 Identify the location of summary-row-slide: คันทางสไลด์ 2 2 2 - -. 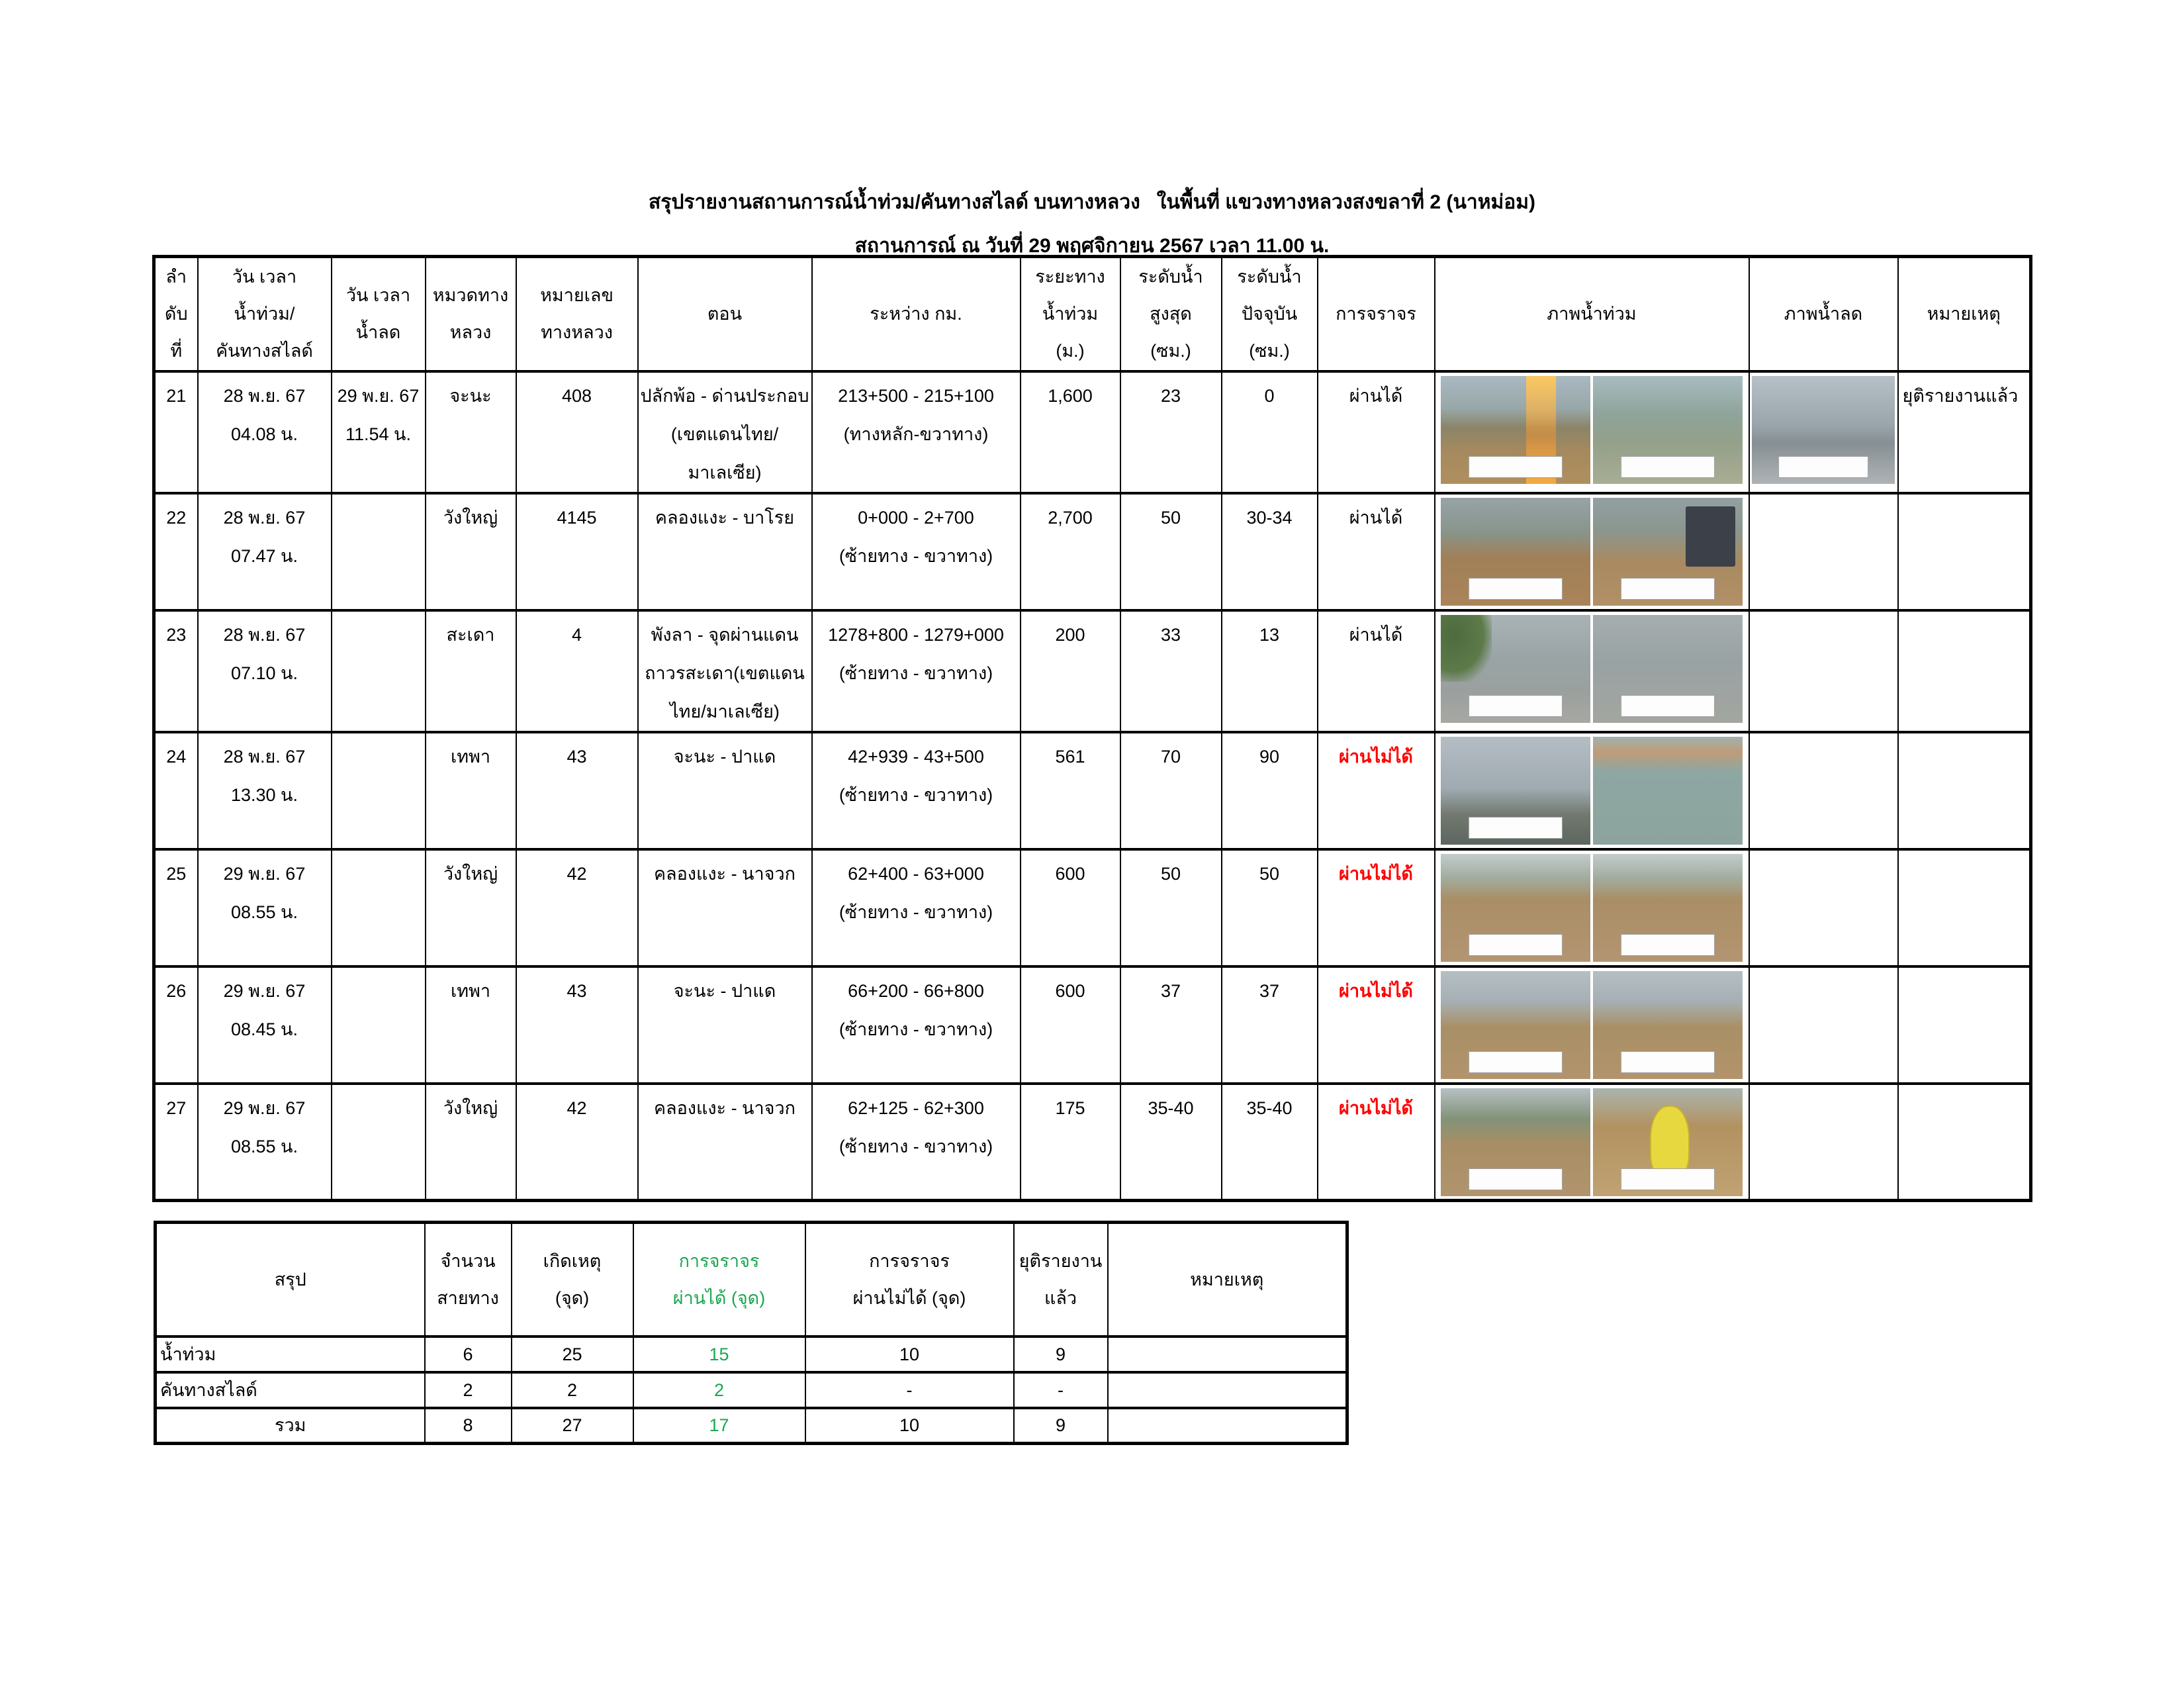
(751, 1389).